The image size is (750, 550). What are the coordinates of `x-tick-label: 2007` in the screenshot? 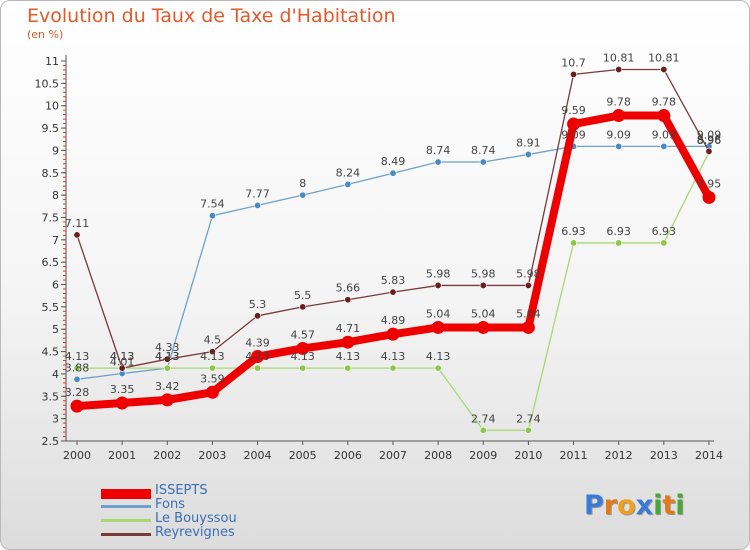 It's located at (393, 455).